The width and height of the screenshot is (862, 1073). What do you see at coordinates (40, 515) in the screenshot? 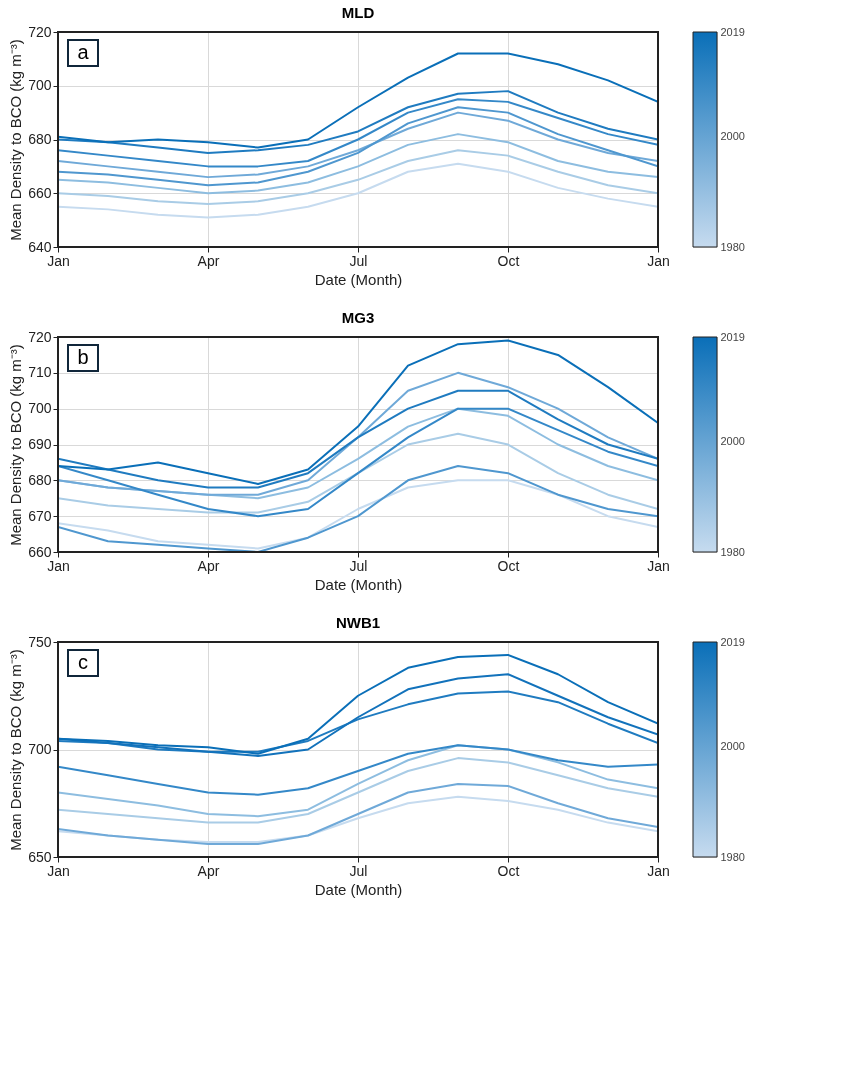
I see `y-tick-label: 670` at bounding box center [40, 515].